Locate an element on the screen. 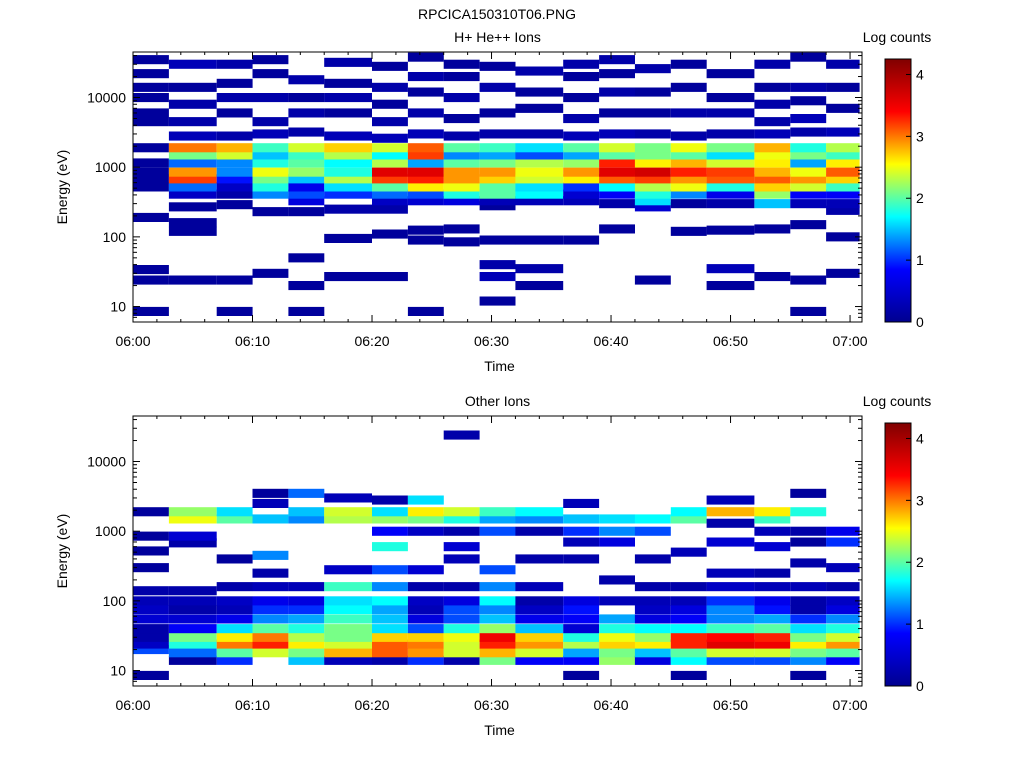  x-tick-label: 06:20 is located at coordinates (371, 341).